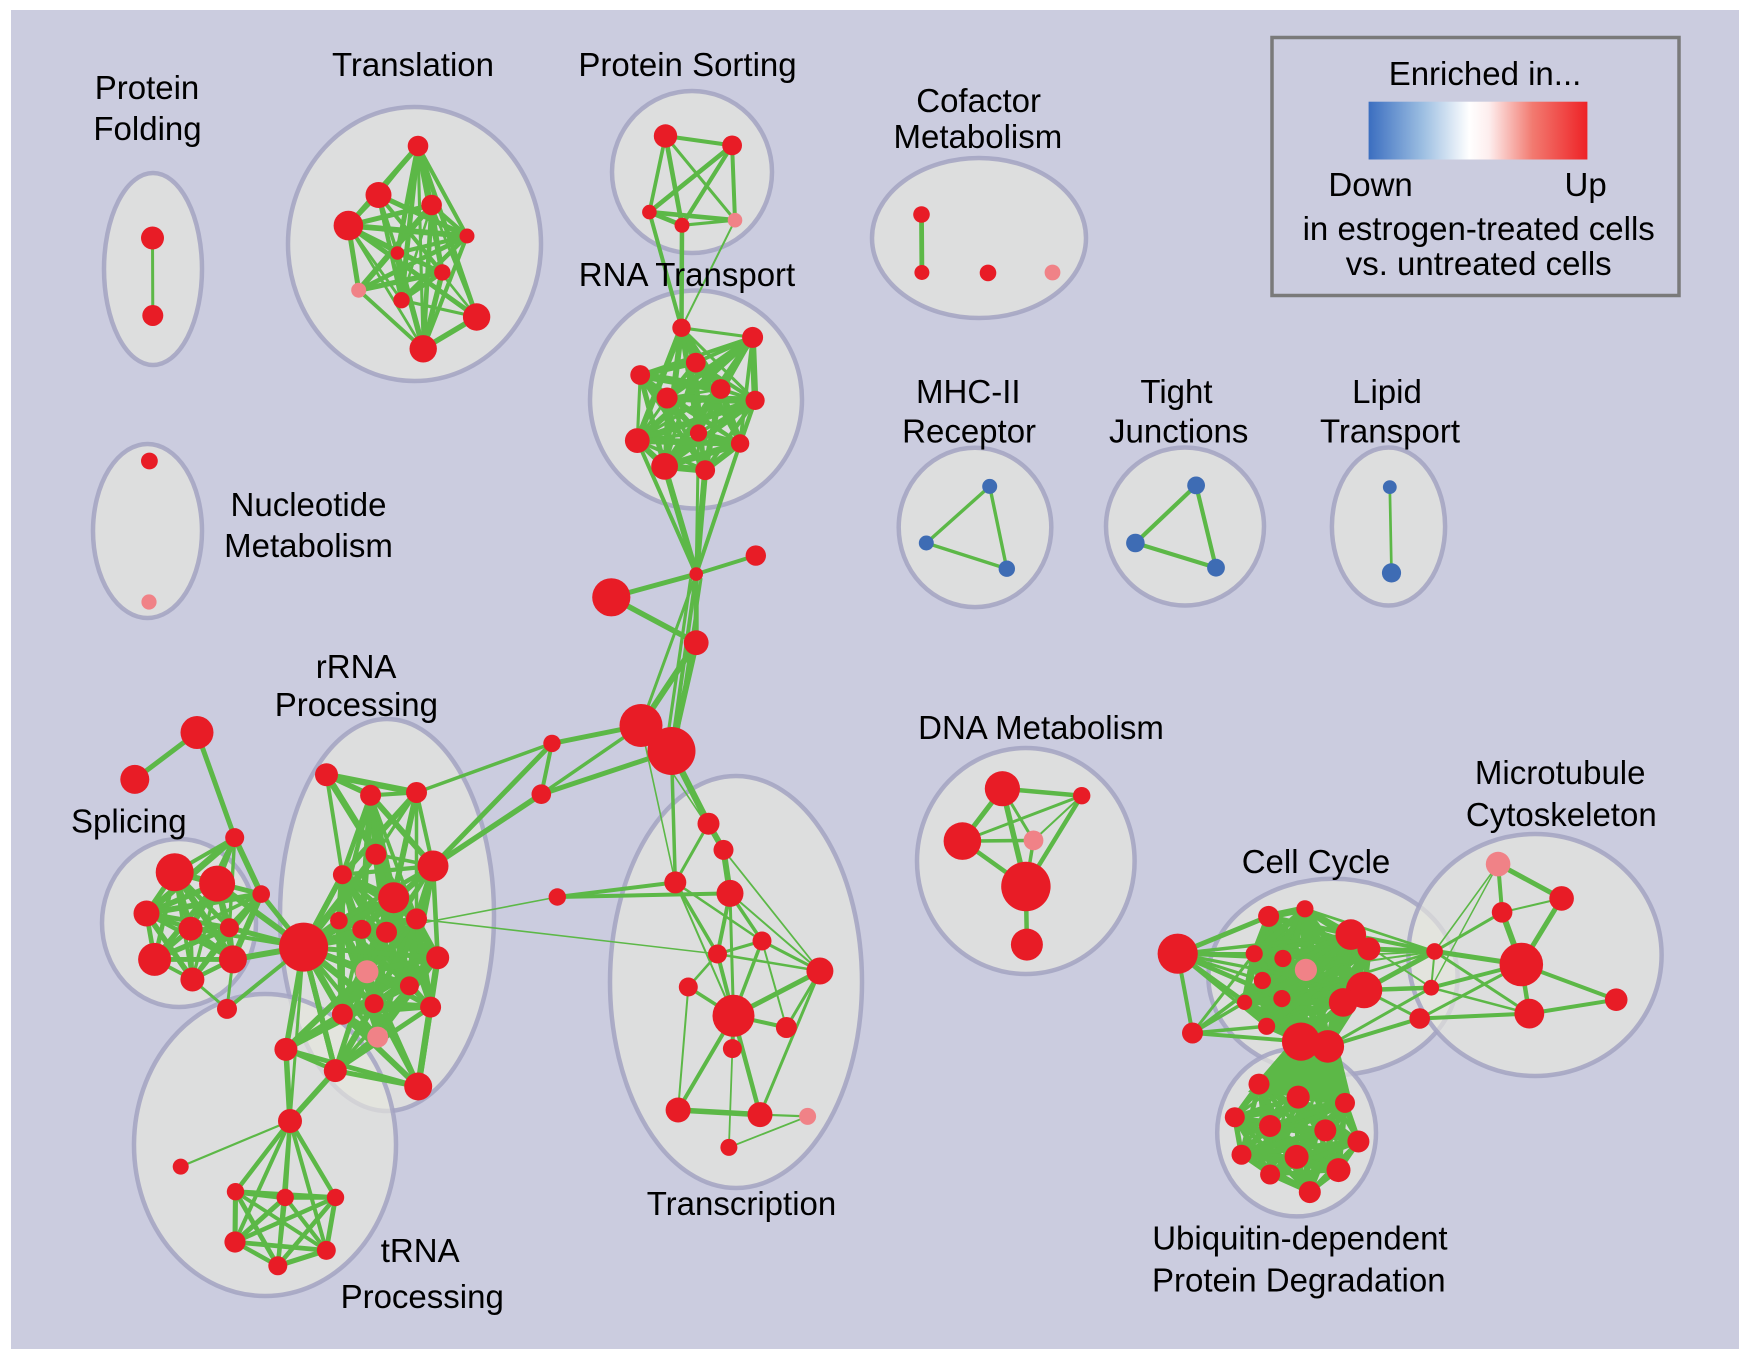 This screenshot has width=1750, height=1360. Describe the element at coordinates (968, 391) in the screenshot. I see `svg-text: MHC-II` at that location.